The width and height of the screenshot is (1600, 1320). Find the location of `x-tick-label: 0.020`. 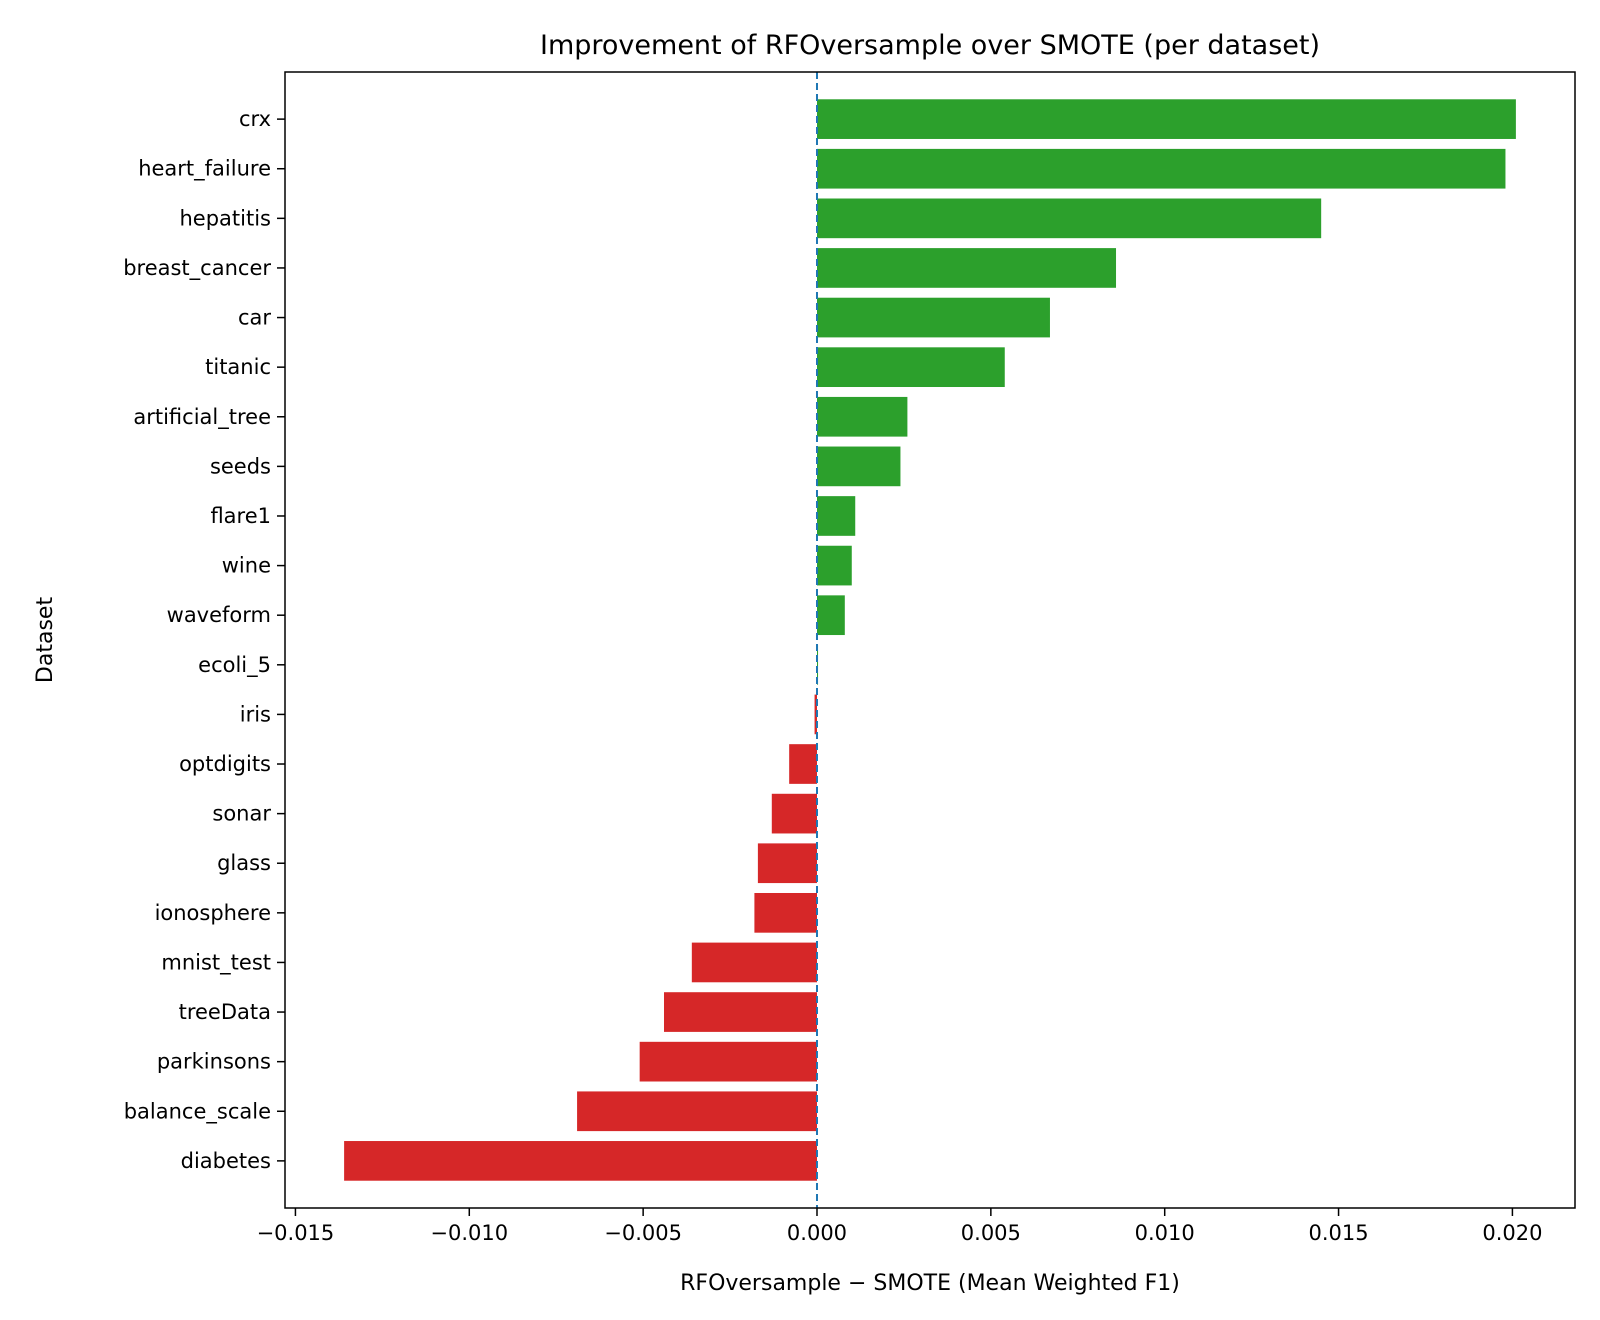

x-tick-label: 0.020 is located at coordinates (1512, 1233).